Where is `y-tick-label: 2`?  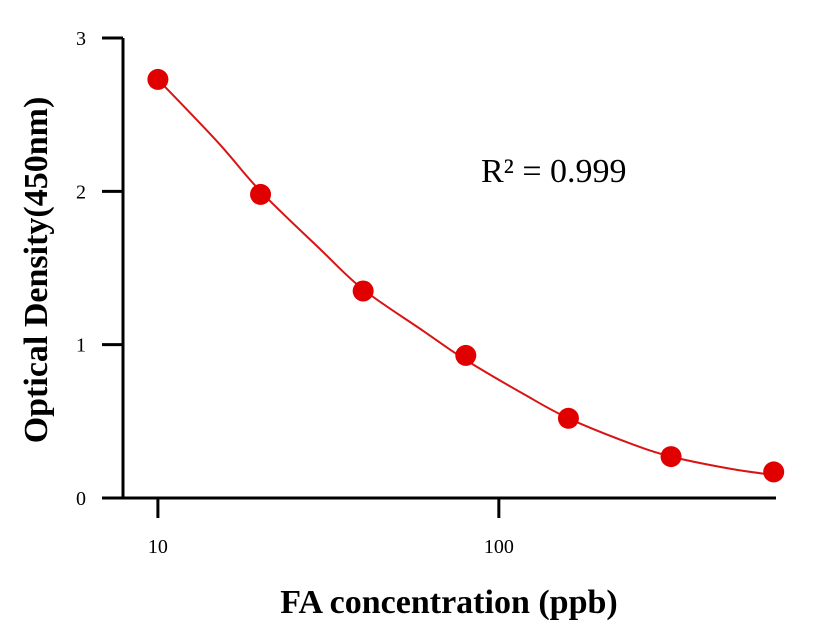
y-tick-label: 2 is located at coordinates (81, 192).